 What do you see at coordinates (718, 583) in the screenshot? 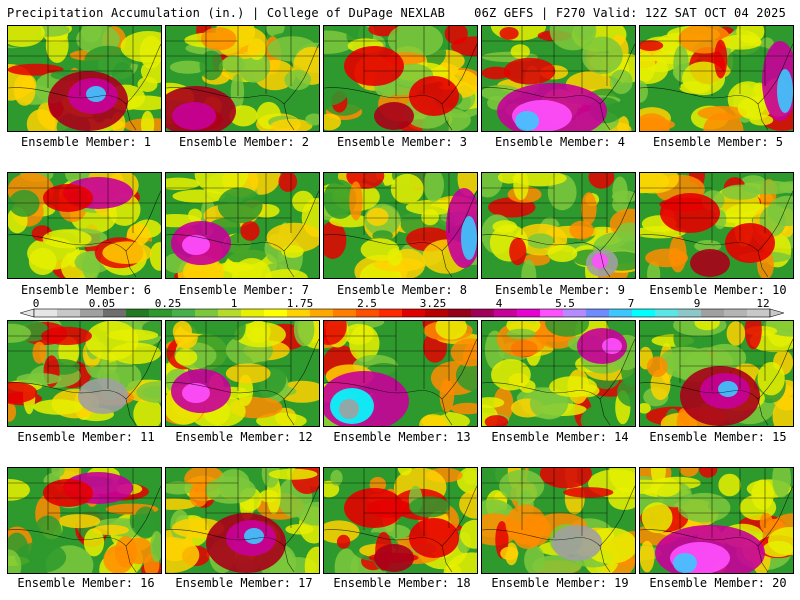
I see `ensemble-member-label: Ensemble Member: 20` at bounding box center [718, 583].